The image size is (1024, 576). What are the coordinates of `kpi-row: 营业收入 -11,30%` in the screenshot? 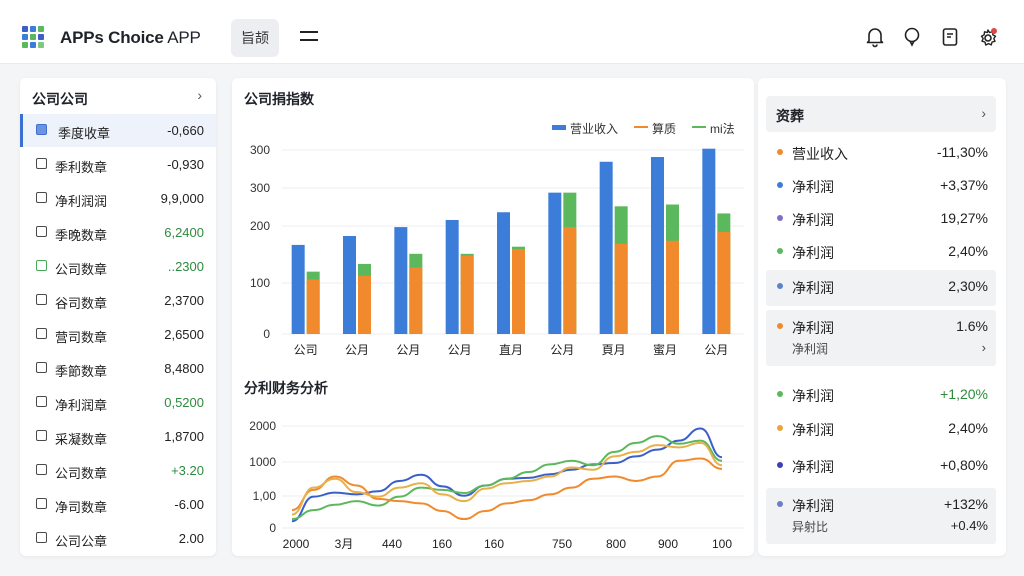 It's located at (881, 153).